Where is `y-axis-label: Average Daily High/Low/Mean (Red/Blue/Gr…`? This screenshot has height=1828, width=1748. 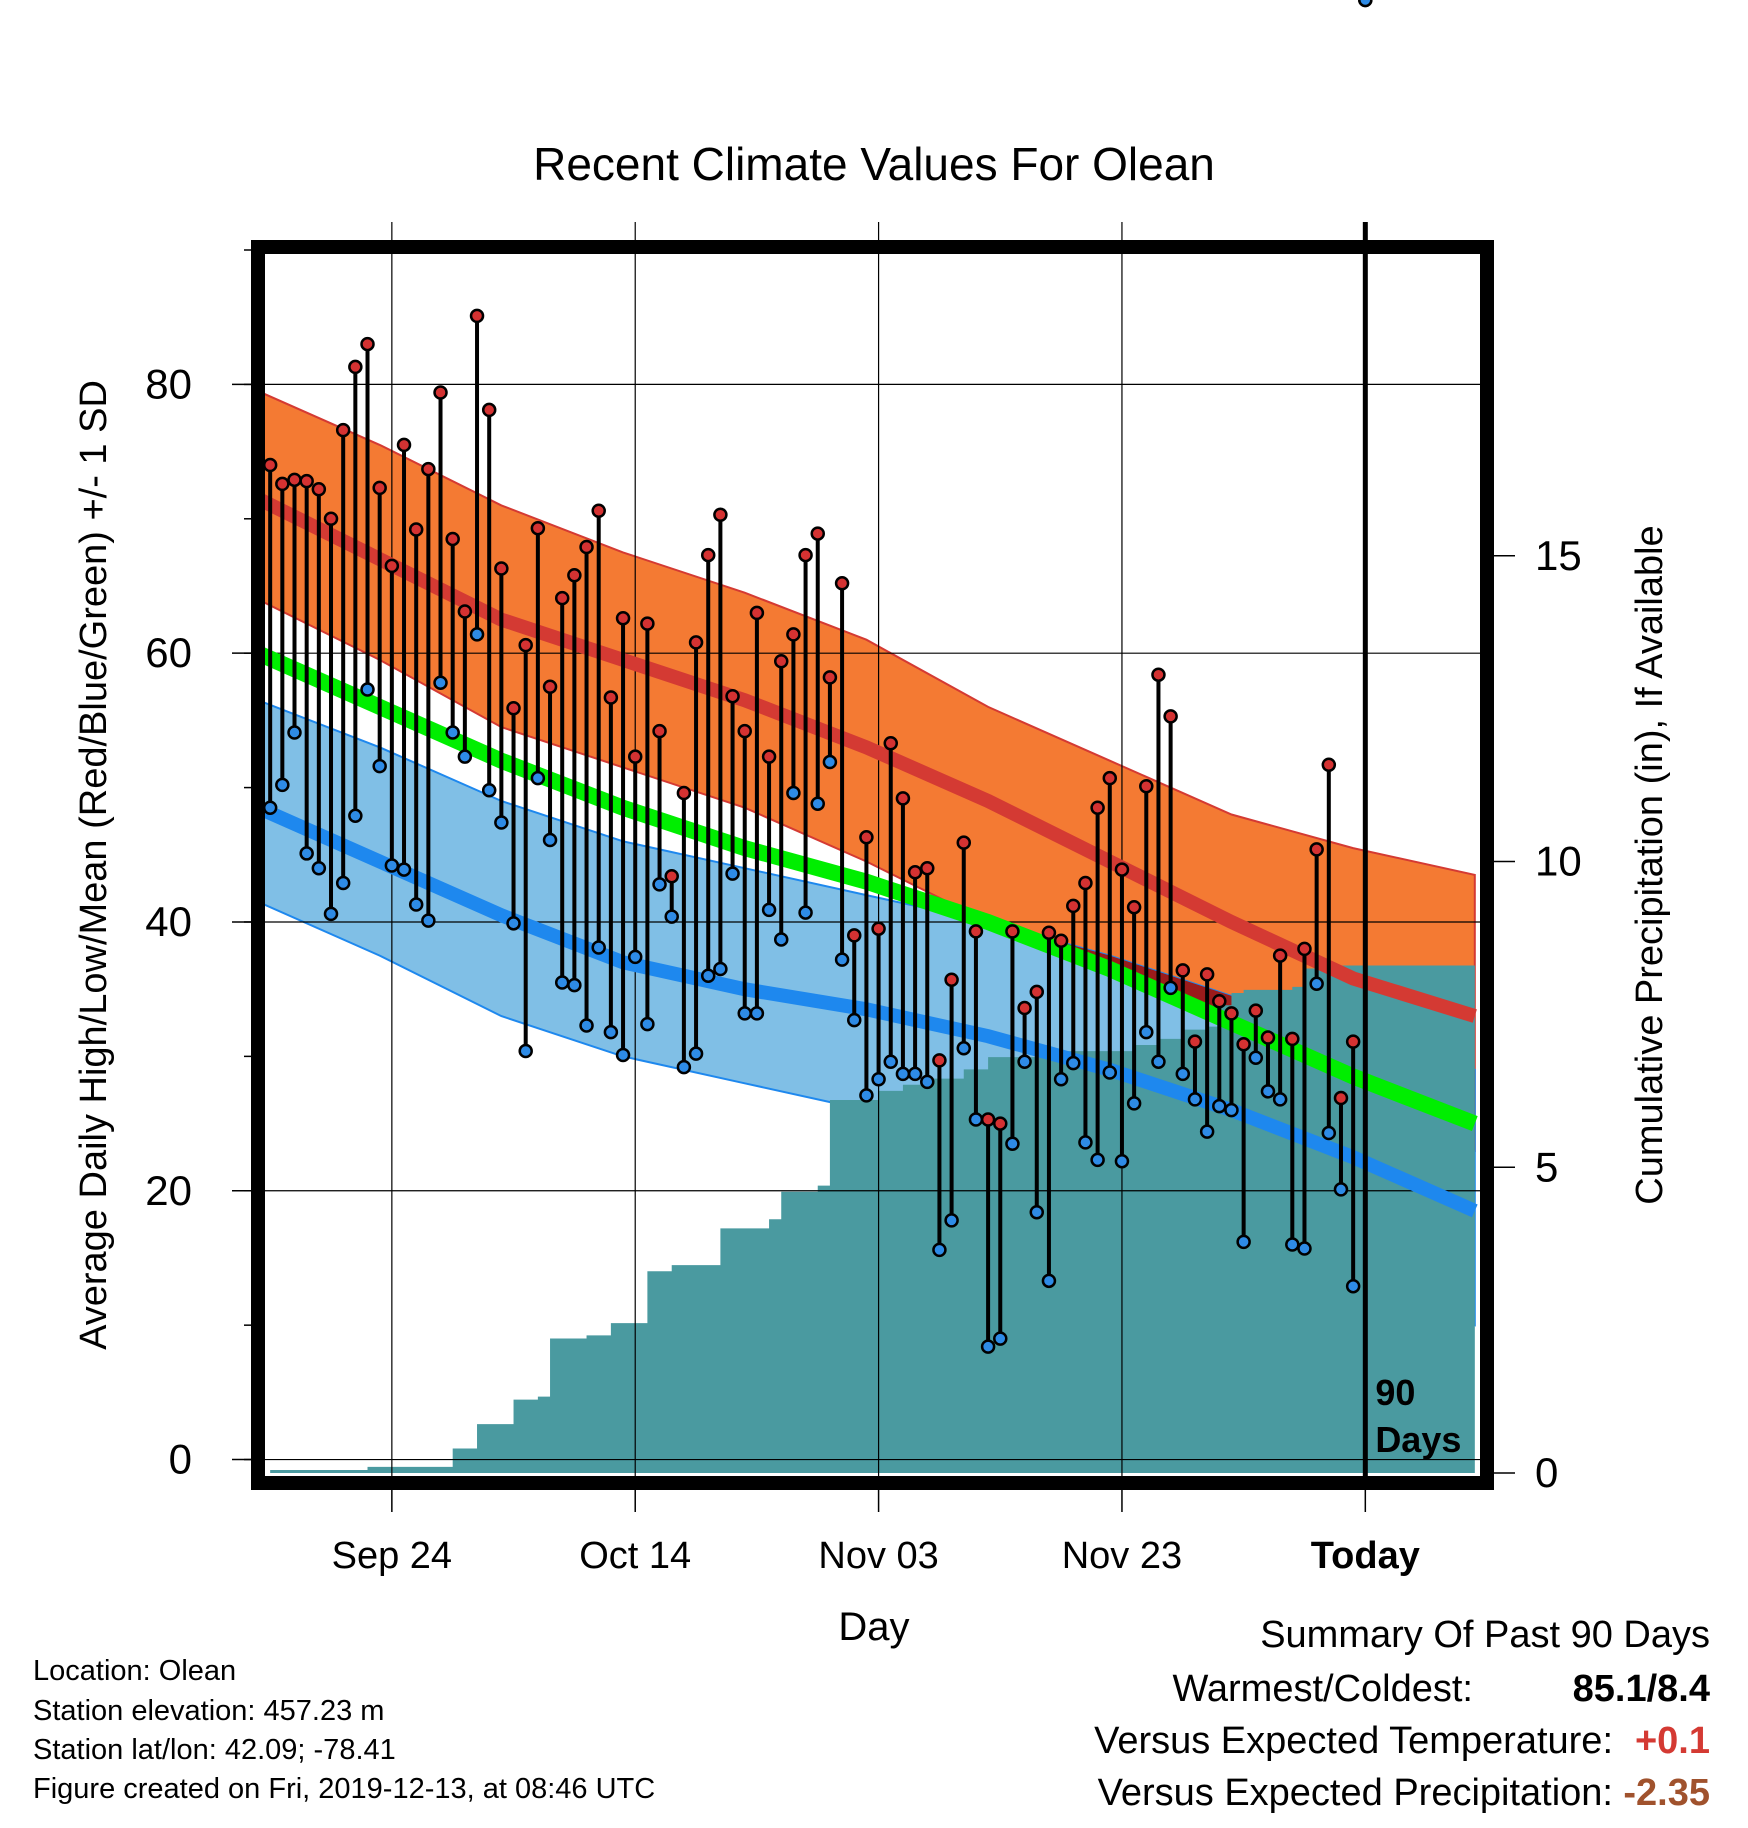
y-axis-label: Average Daily High/Low/Mean (Red/Blue/Gr… is located at coordinates (94, 865).